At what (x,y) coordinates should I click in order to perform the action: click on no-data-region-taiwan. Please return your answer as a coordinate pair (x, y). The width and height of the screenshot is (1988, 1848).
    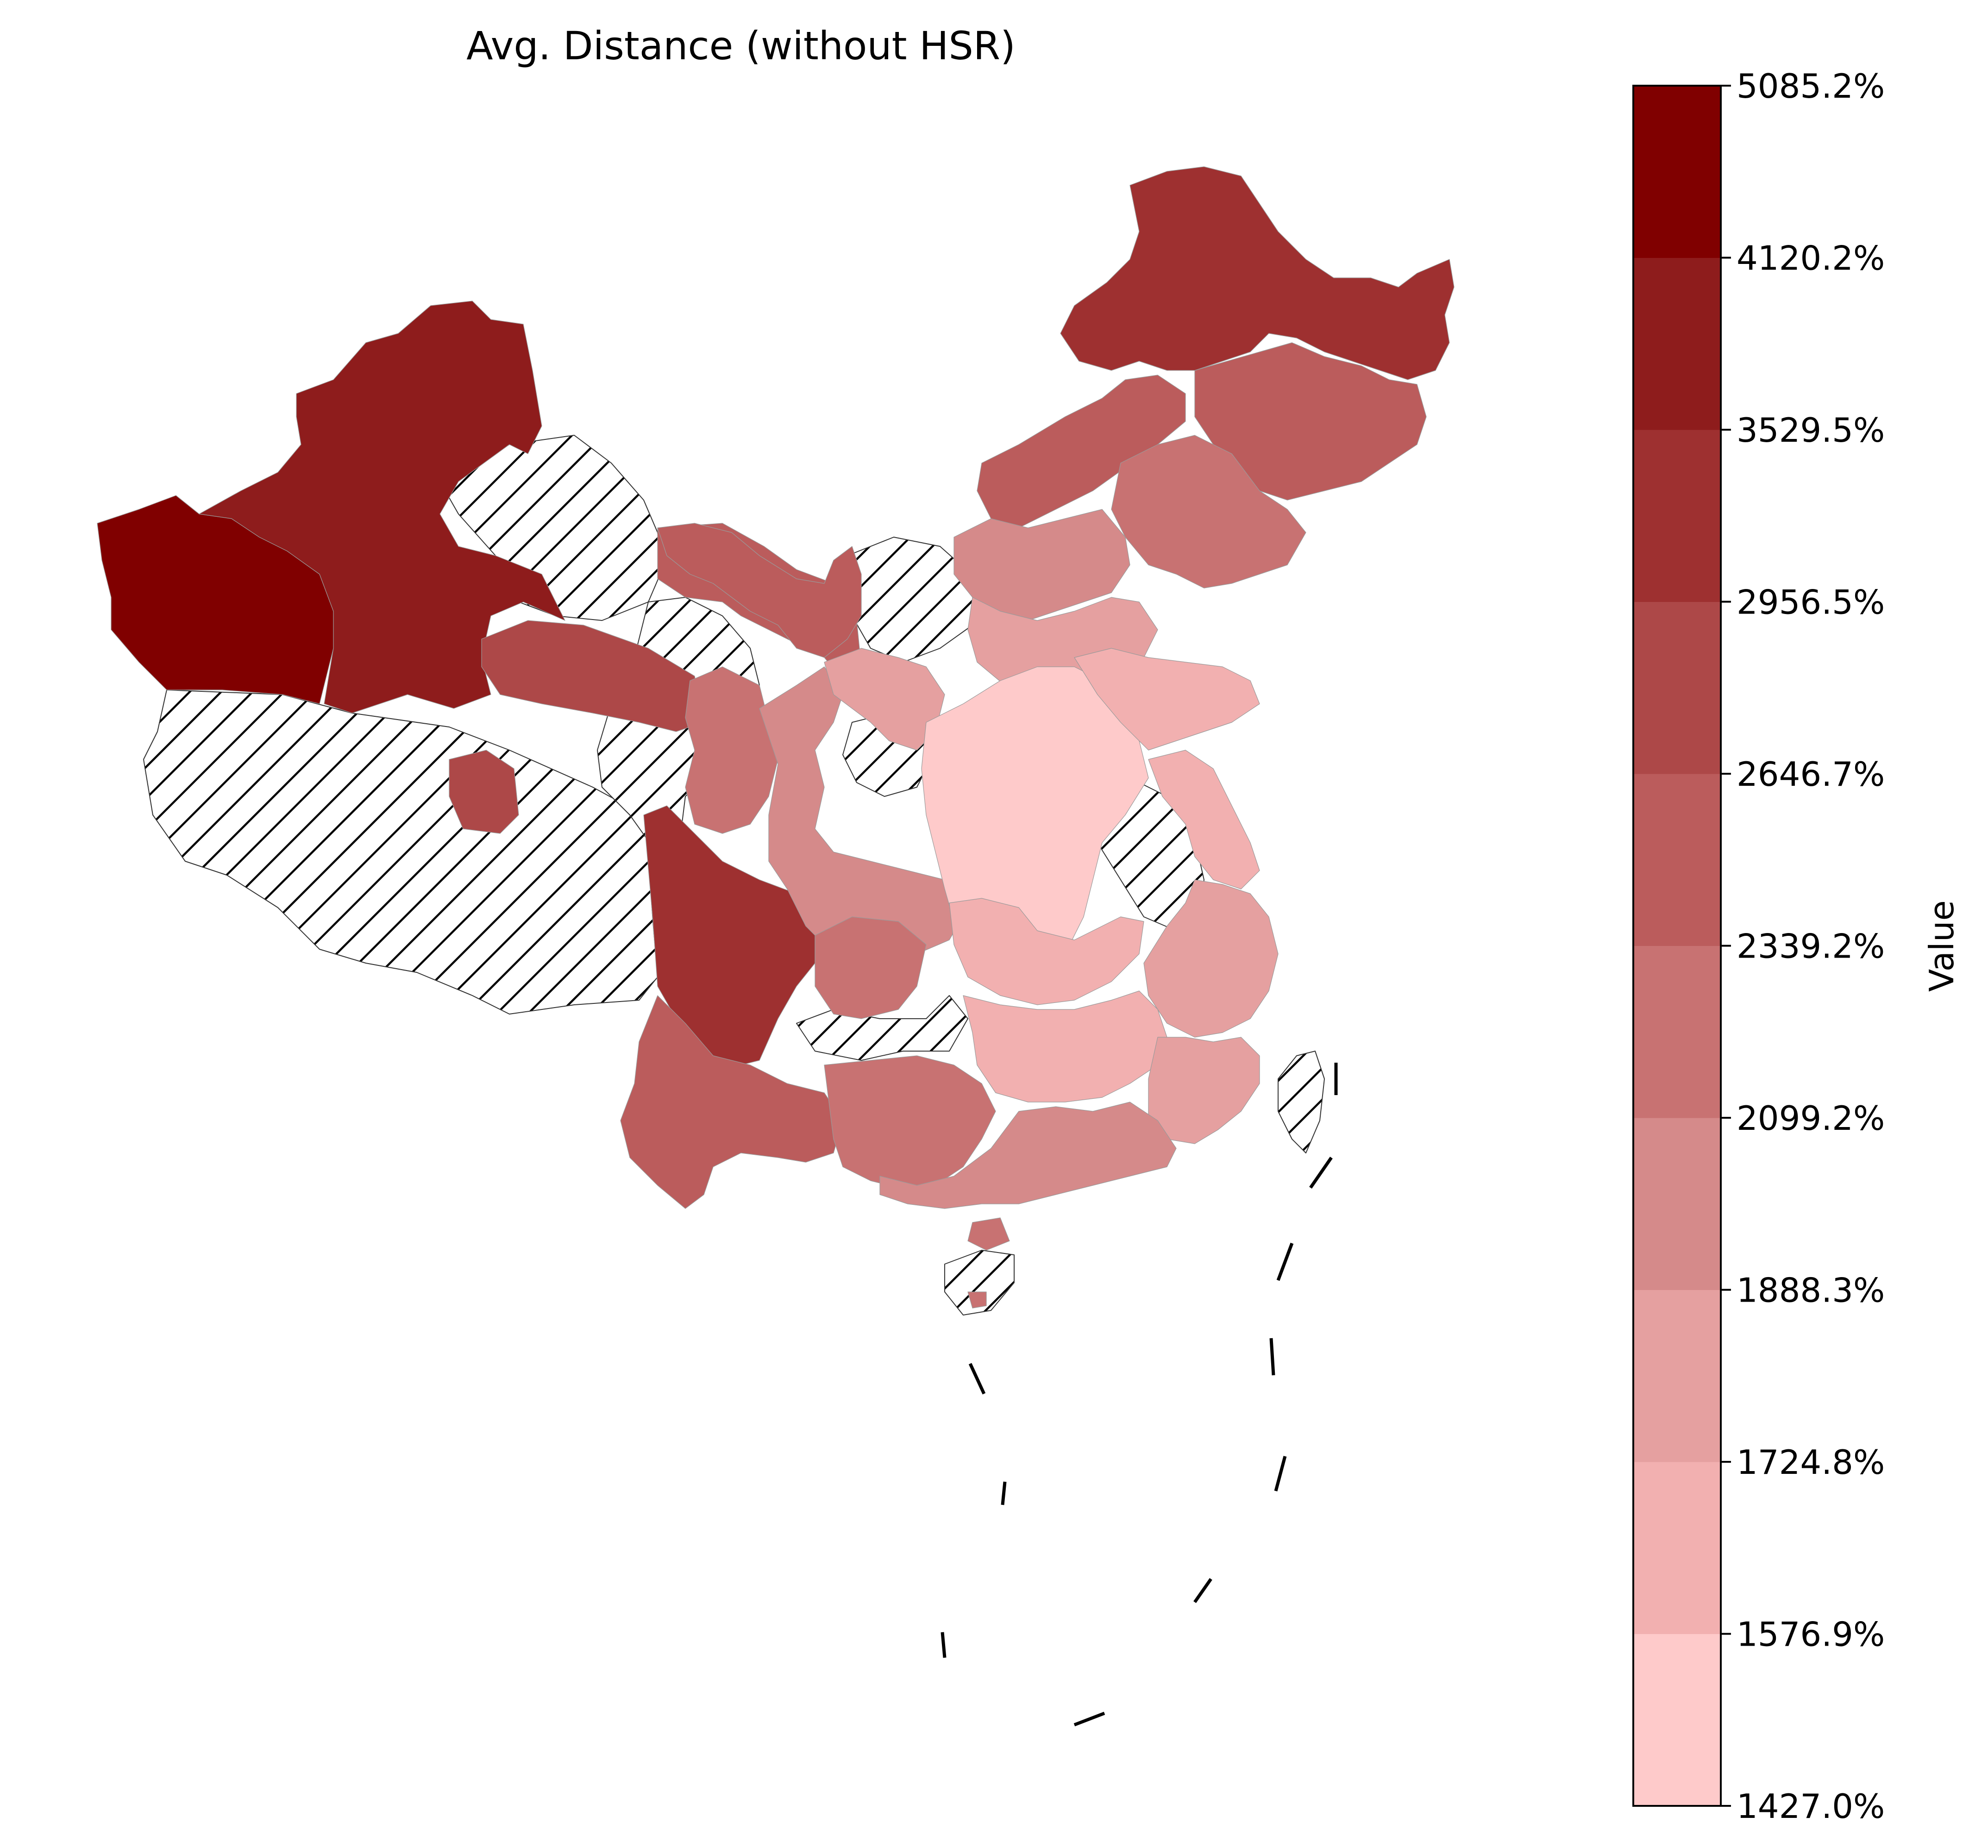
    Looking at the image, I should click on (1301, 1102).